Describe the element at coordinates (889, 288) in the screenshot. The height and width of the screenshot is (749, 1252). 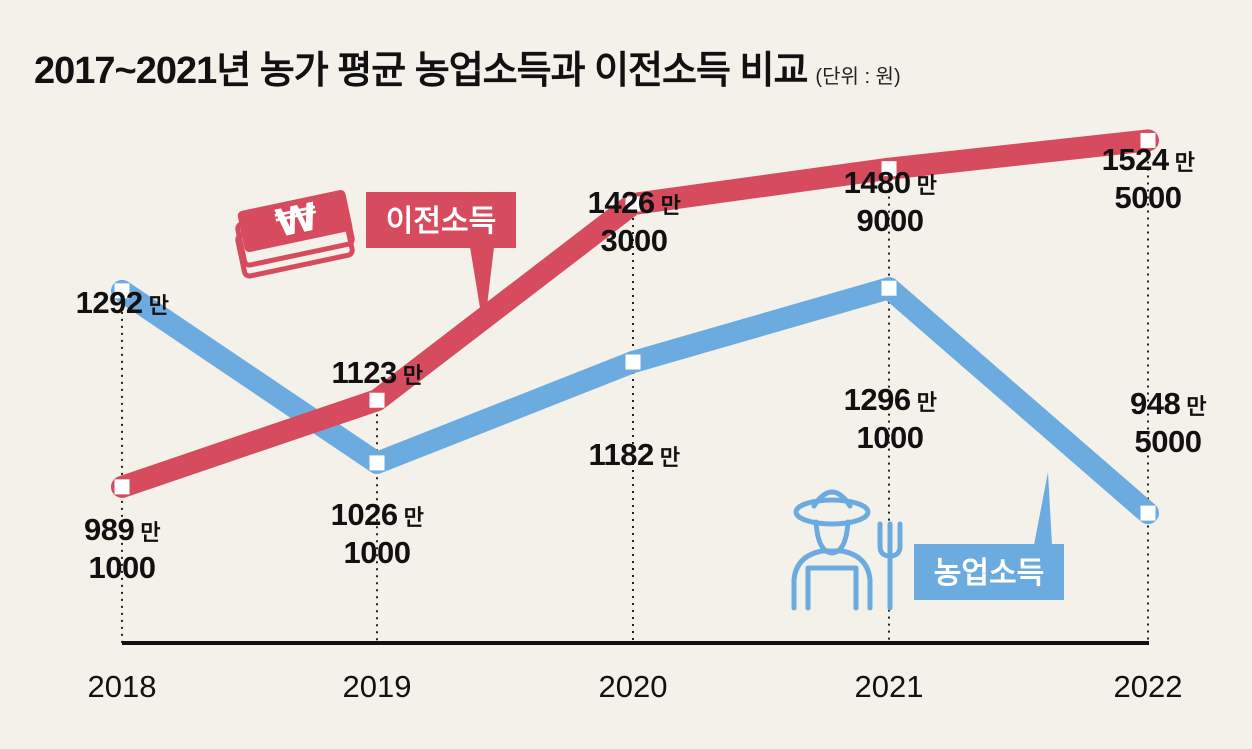
I see `farm-marker-2021` at that location.